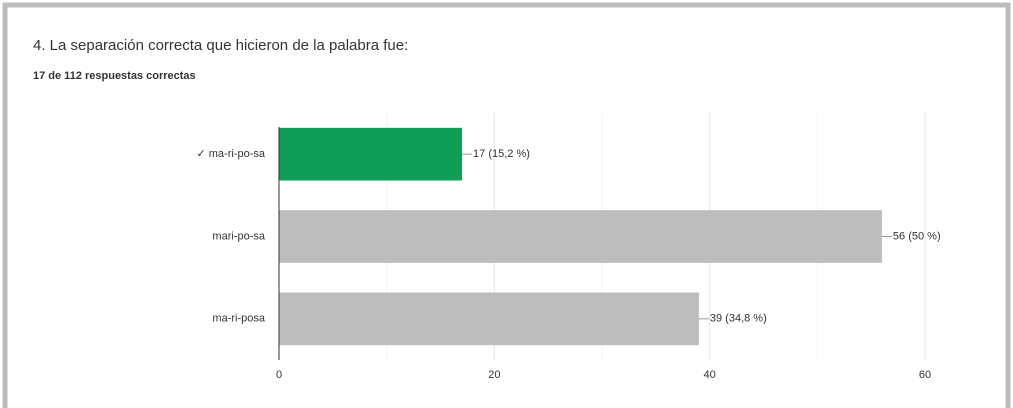 Image resolution: width=1013 pixels, height=408 pixels. Describe the element at coordinates (710, 375) in the screenshot. I see `x-tick-label: 40` at that location.